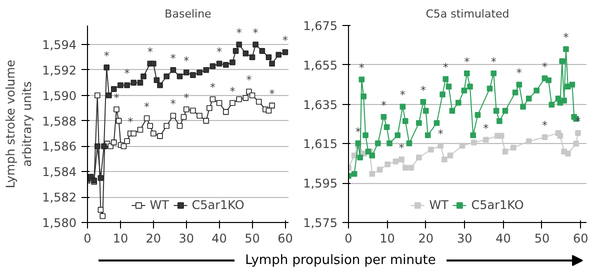 Image resolution: width=598 pixels, height=277 pixels. Describe the element at coordinates (580, 239) in the screenshot. I see `x-tick-label: 60` at that location.